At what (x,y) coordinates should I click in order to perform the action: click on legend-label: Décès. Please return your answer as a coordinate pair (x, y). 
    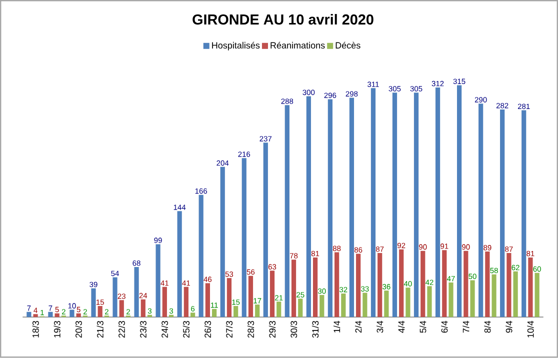
    Looking at the image, I should click on (348, 45).